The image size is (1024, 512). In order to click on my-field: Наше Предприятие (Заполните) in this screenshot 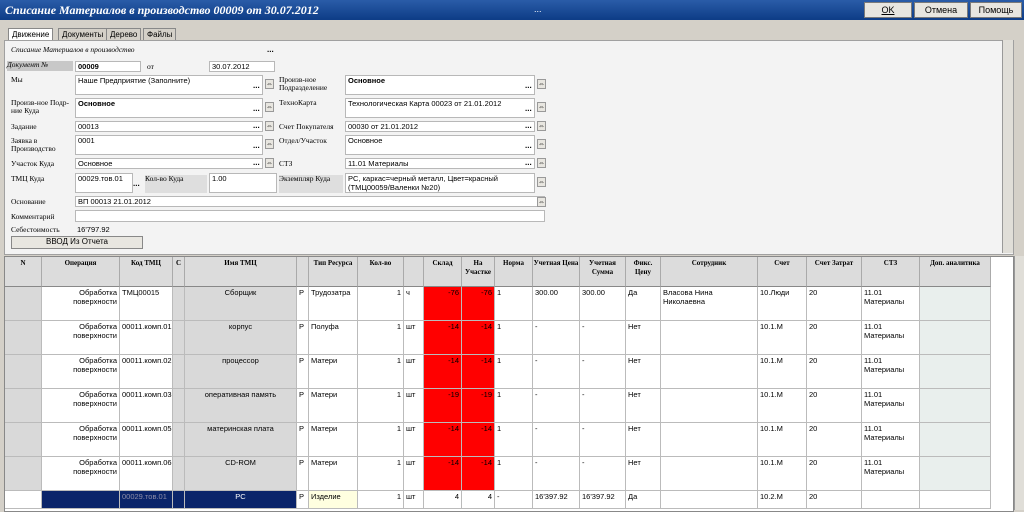, I will do `click(169, 85)`.